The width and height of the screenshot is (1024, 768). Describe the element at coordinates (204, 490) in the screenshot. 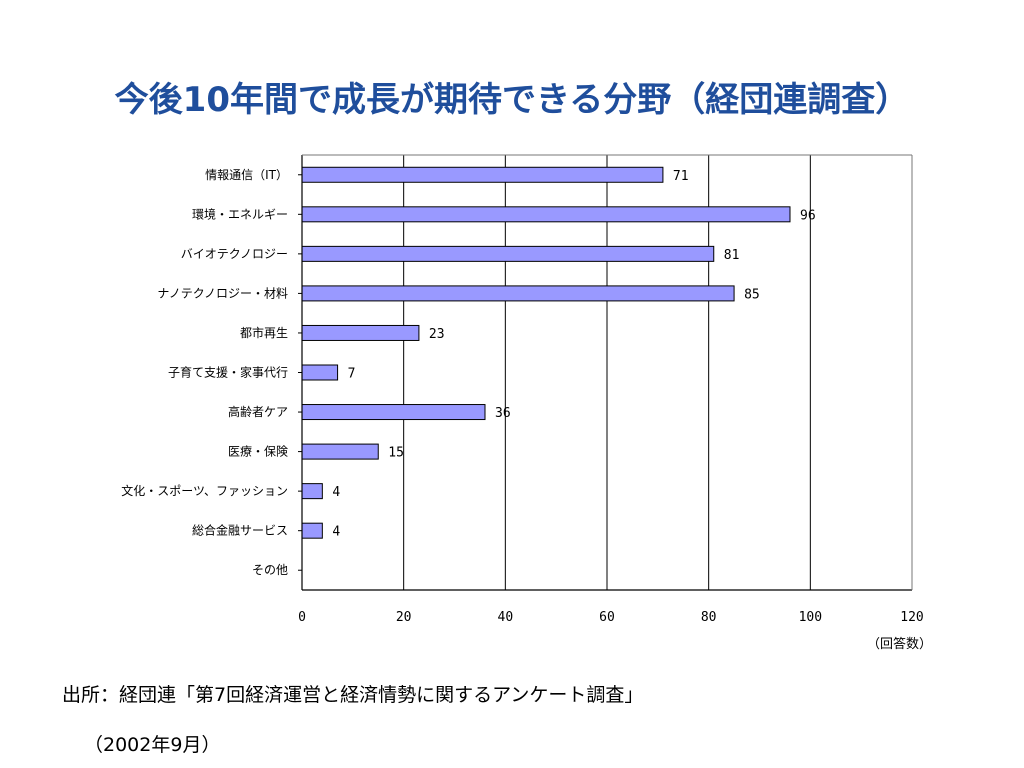

I see `category-label: 文化・スポーツ、ファッション` at that location.